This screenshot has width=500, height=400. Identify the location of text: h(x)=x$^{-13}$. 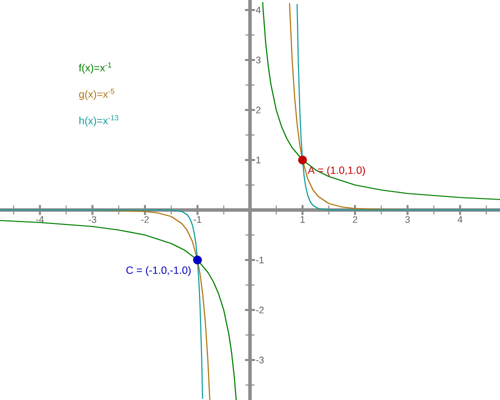
(98, 120).